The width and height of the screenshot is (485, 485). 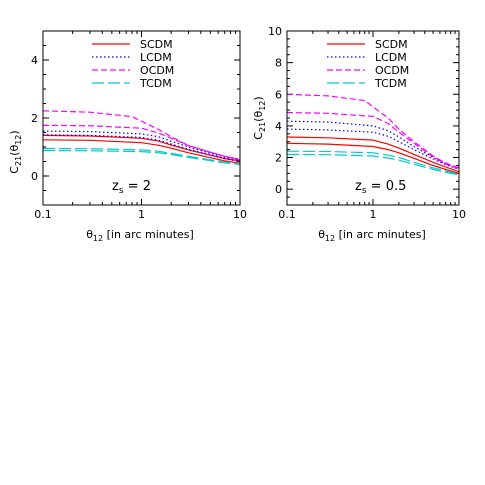 What do you see at coordinates (15, 151) in the screenshot?
I see `left-y-axis-label: C21(θ12)` at bounding box center [15, 151].